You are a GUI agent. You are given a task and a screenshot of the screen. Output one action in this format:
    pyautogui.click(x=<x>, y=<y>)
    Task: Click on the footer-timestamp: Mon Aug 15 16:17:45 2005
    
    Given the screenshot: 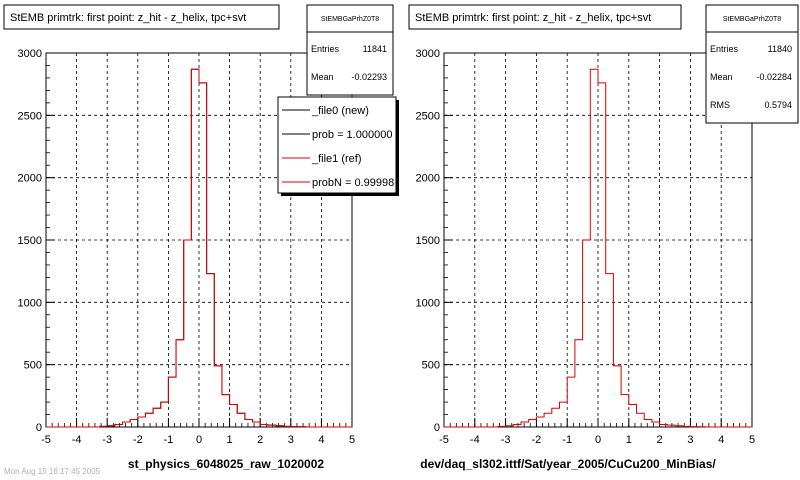 What is the action you would take?
    pyautogui.click(x=52, y=471)
    